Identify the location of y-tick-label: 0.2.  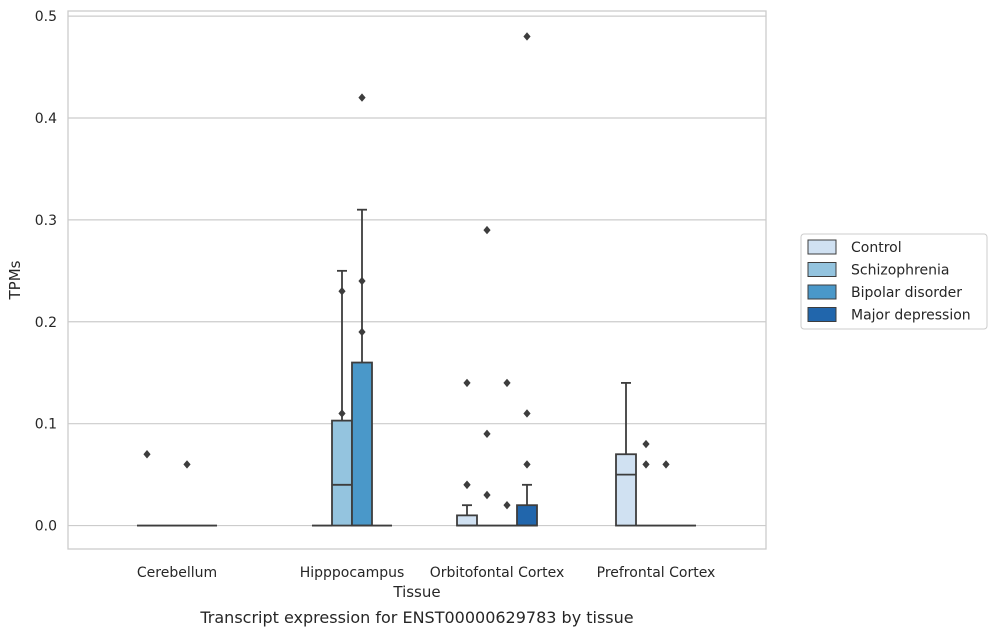
(46, 323).